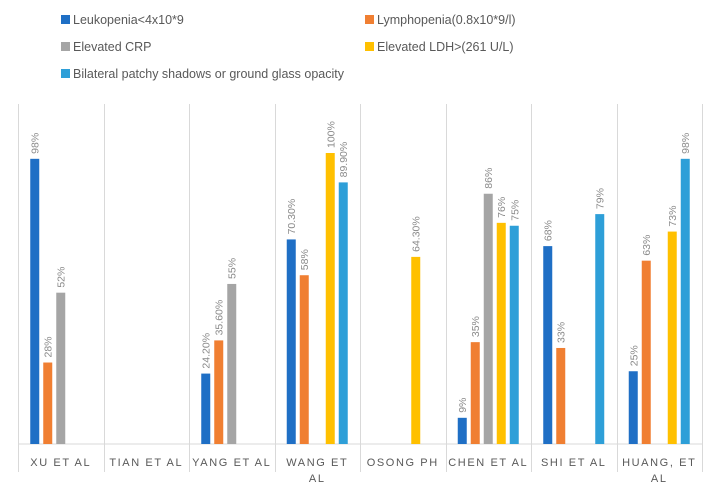  I want to click on data-label: 64.30%, so click(417, 234).